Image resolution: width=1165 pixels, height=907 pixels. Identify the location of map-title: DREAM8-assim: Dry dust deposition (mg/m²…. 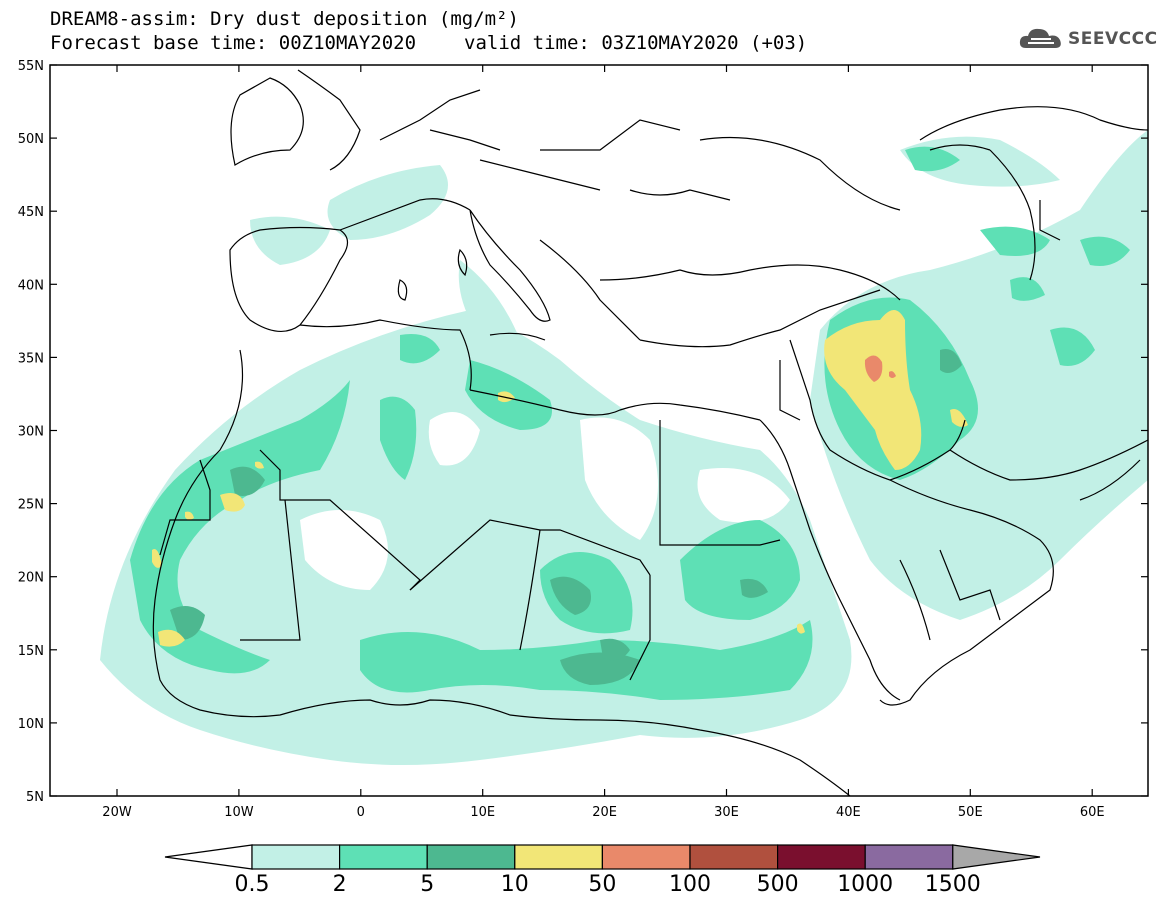
(284, 19).